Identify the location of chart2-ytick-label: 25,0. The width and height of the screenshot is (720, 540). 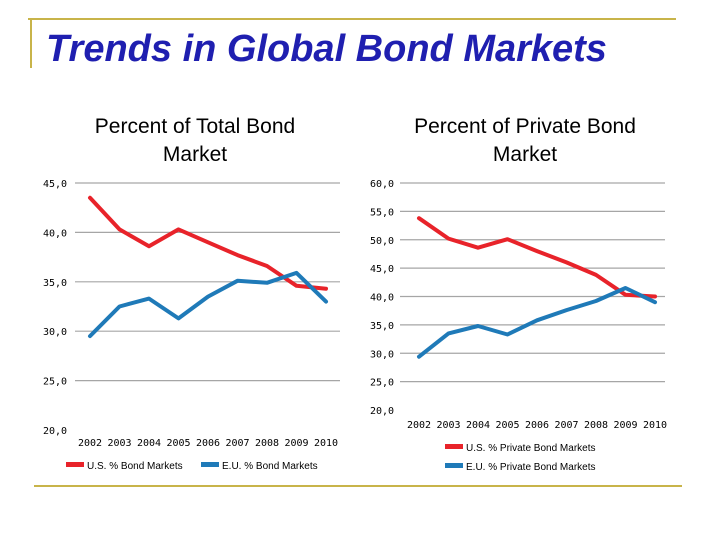
(382, 383).